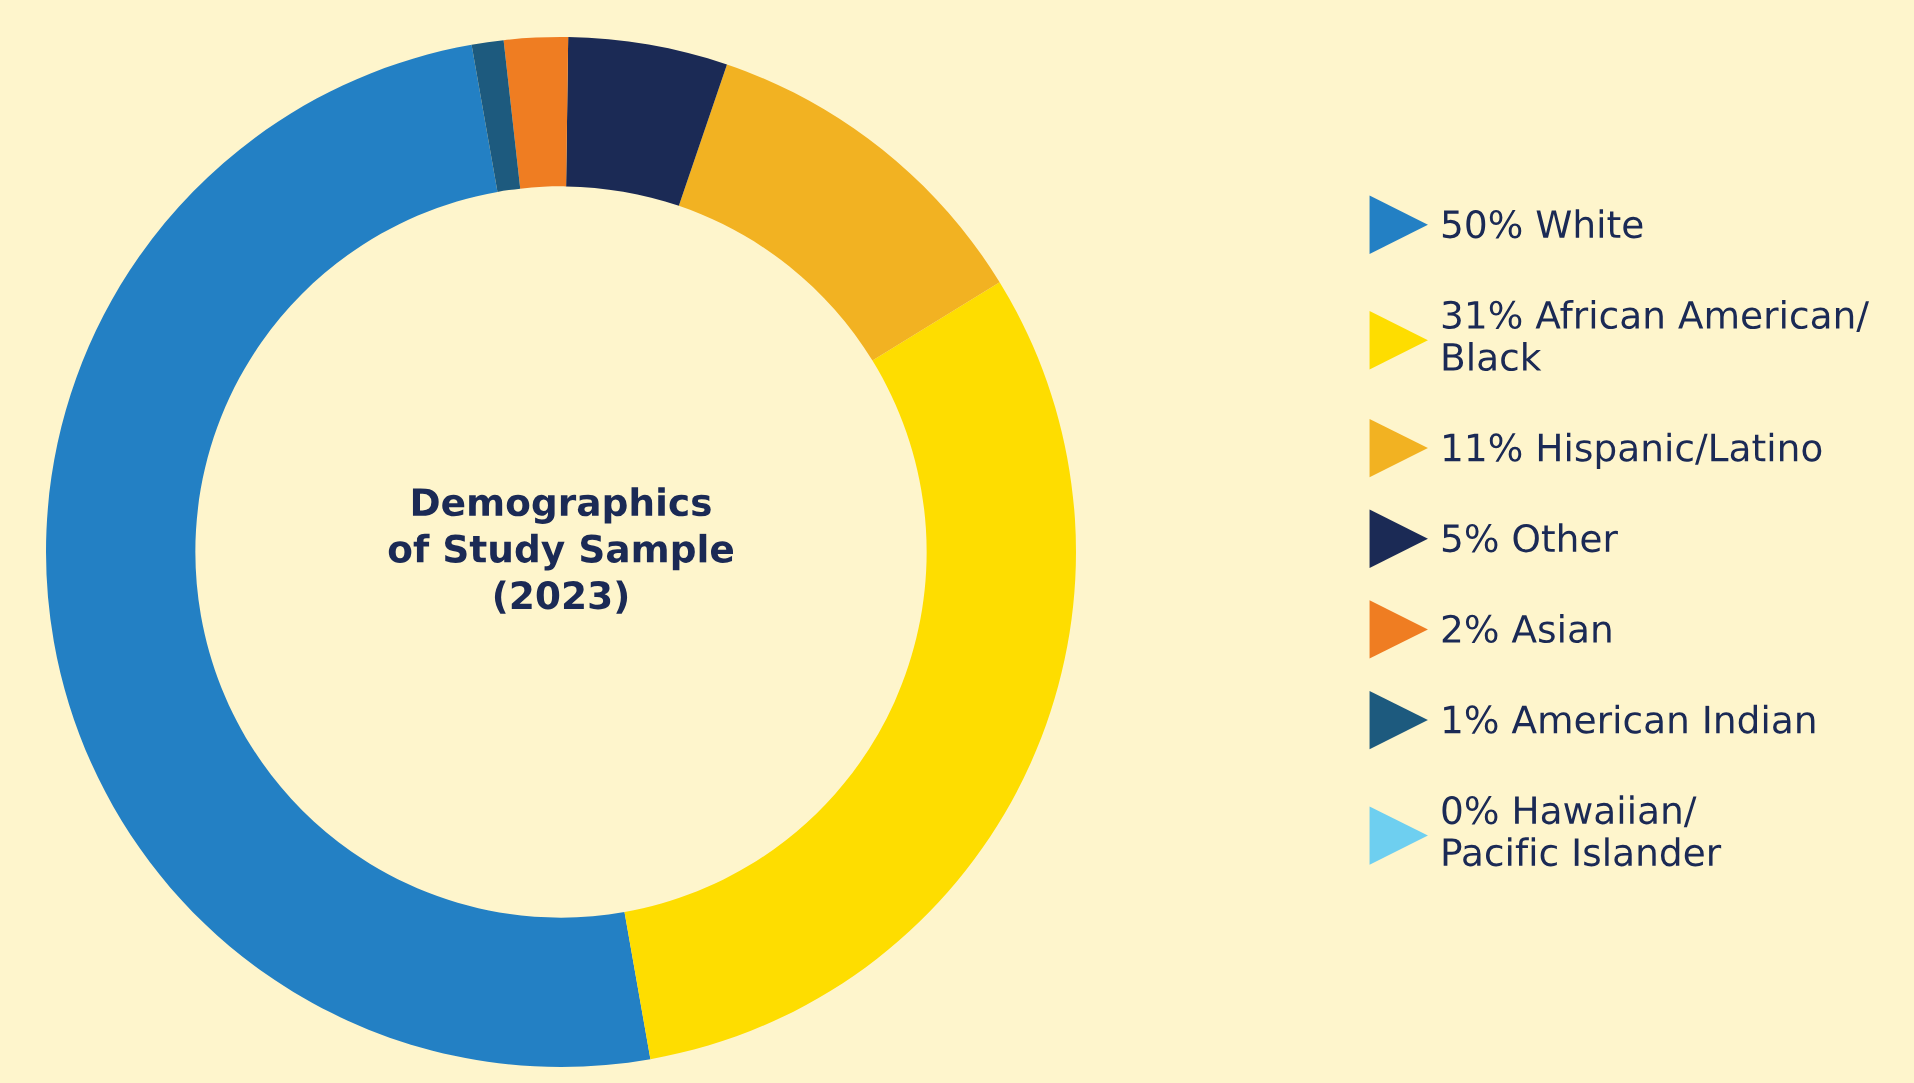 This screenshot has height=1083, width=1914. I want to click on legend-label: 5% Other, so click(1530, 538).